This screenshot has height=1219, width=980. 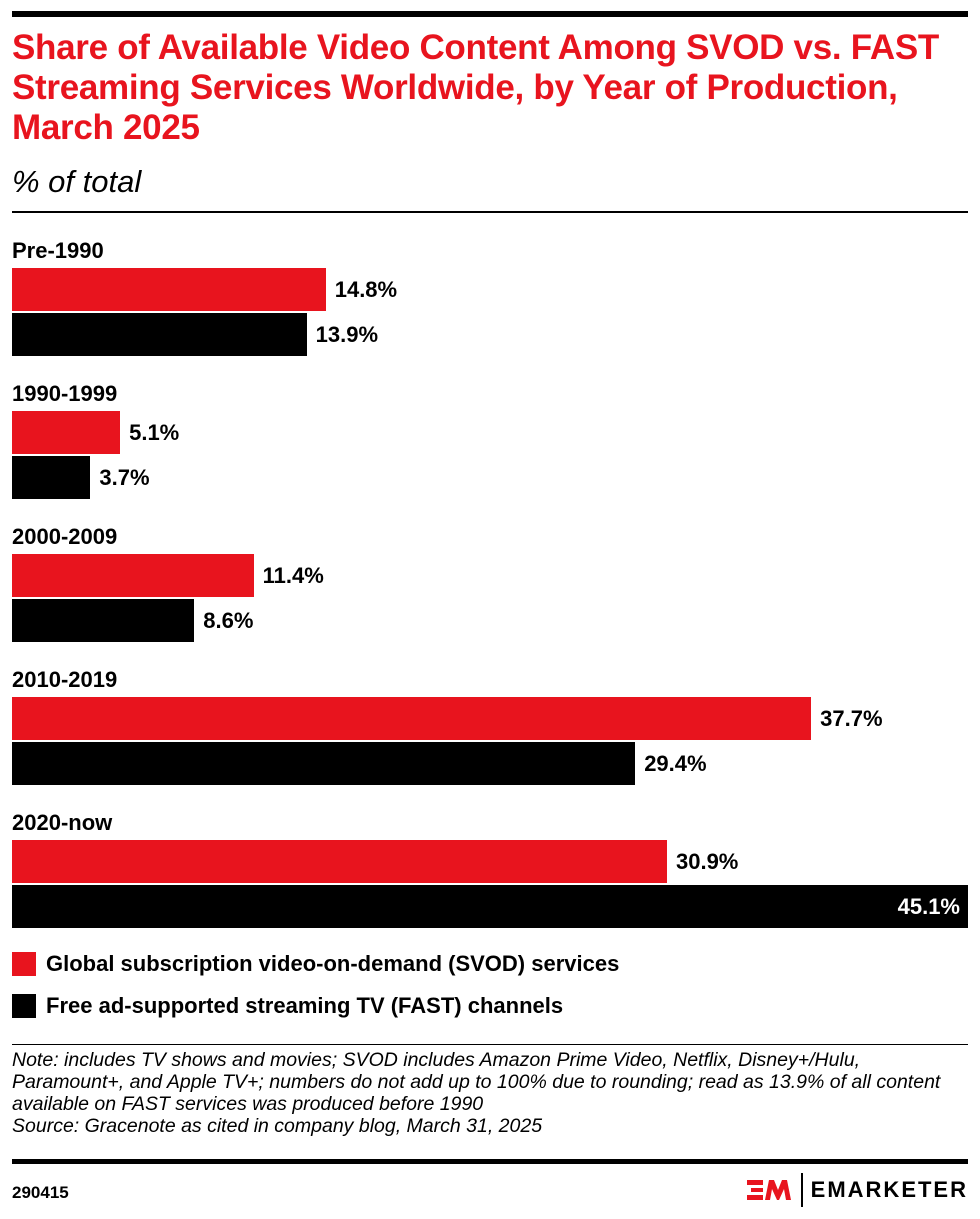 I want to click on chart-id: 290415, so click(x=40, y=1192).